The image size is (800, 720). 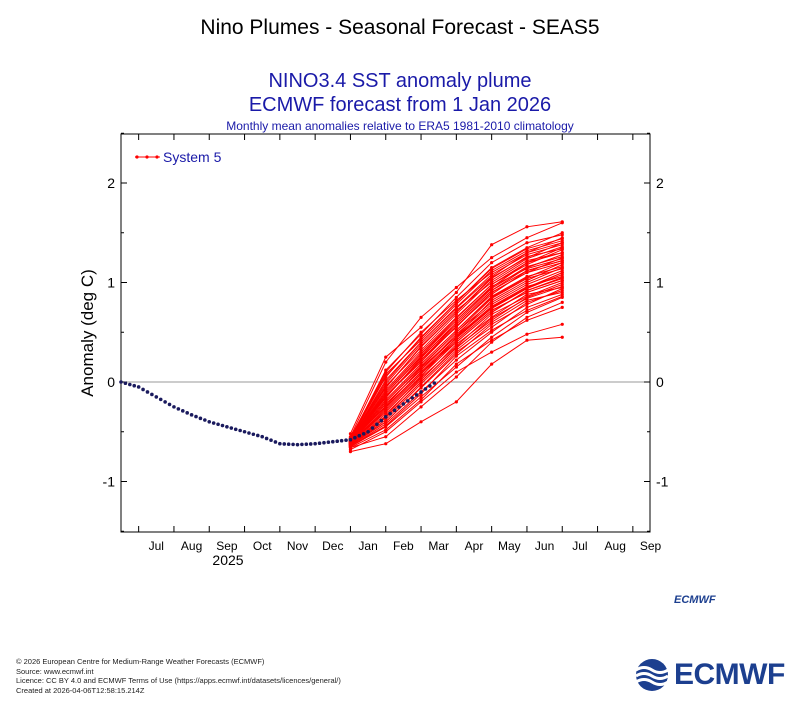 What do you see at coordinates (695, 600) in the screenshot?
I see `ecmwf-small-logo: ECMWF` at bounding box center [695, 600].